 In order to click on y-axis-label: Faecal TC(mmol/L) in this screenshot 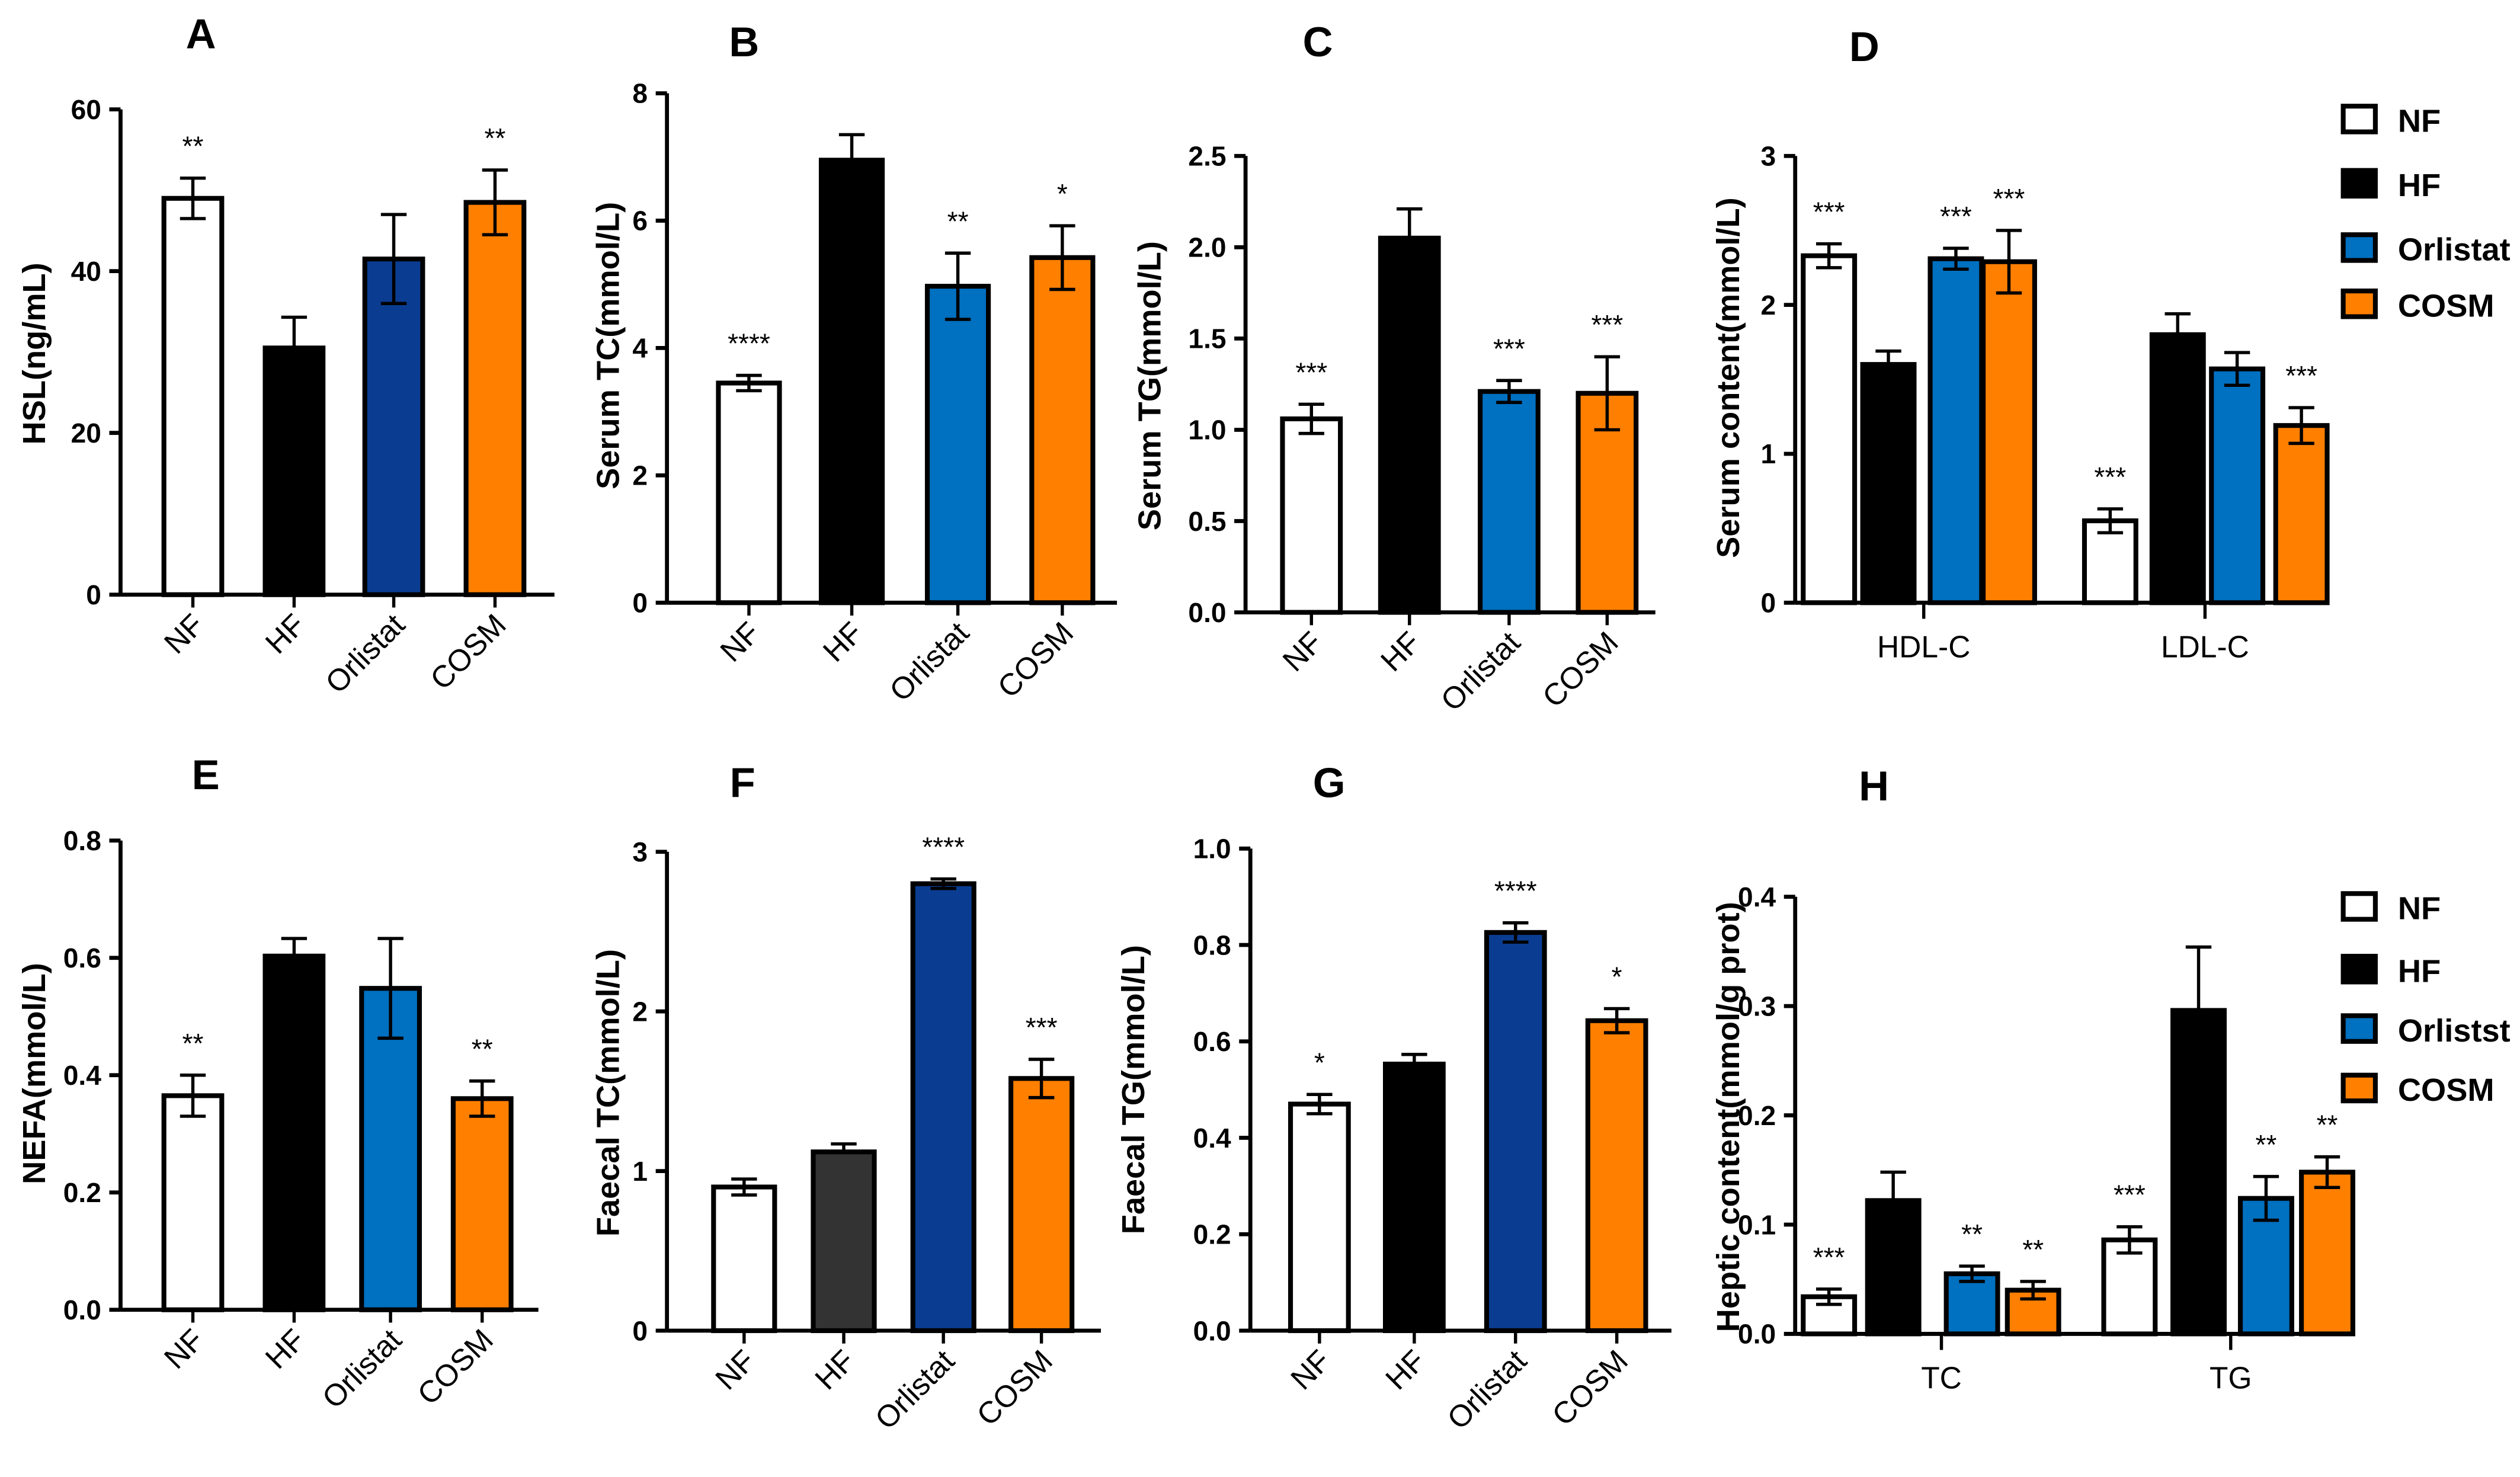, I will do `click(608, 1092)`.